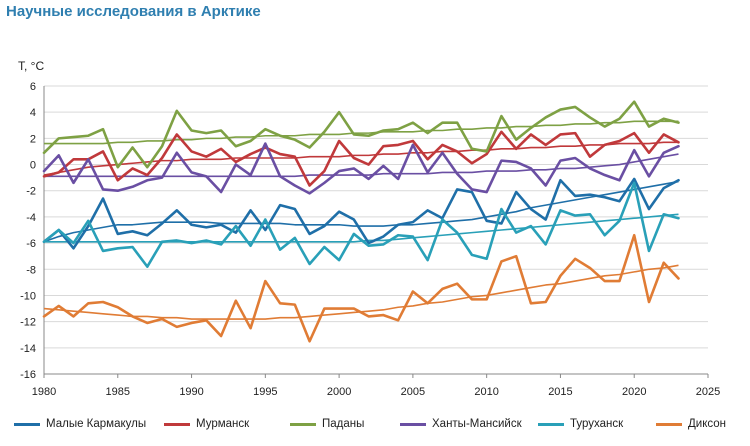 The width and height of the screenshot is (750, 446). I want to click on y-tick-label: -8, so click(31, 270).